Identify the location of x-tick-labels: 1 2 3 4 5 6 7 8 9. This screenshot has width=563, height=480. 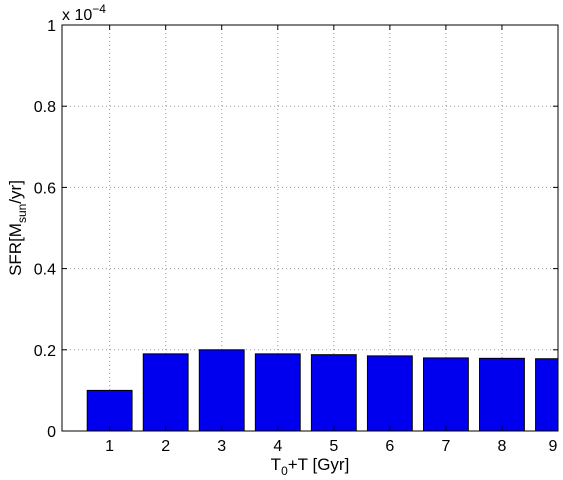
(331, 446).